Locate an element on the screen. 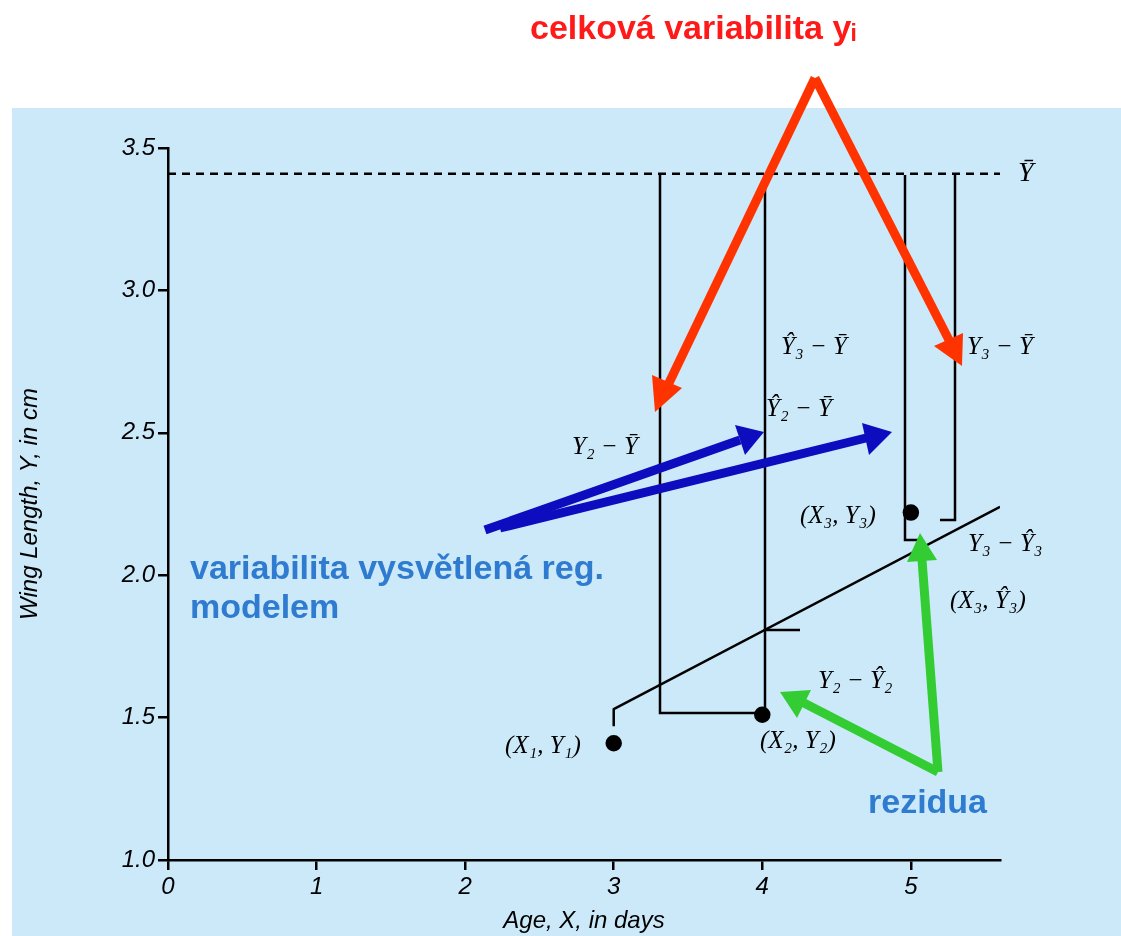  x-axis-title: Age, X, in days is located at coordinates (583, 920).